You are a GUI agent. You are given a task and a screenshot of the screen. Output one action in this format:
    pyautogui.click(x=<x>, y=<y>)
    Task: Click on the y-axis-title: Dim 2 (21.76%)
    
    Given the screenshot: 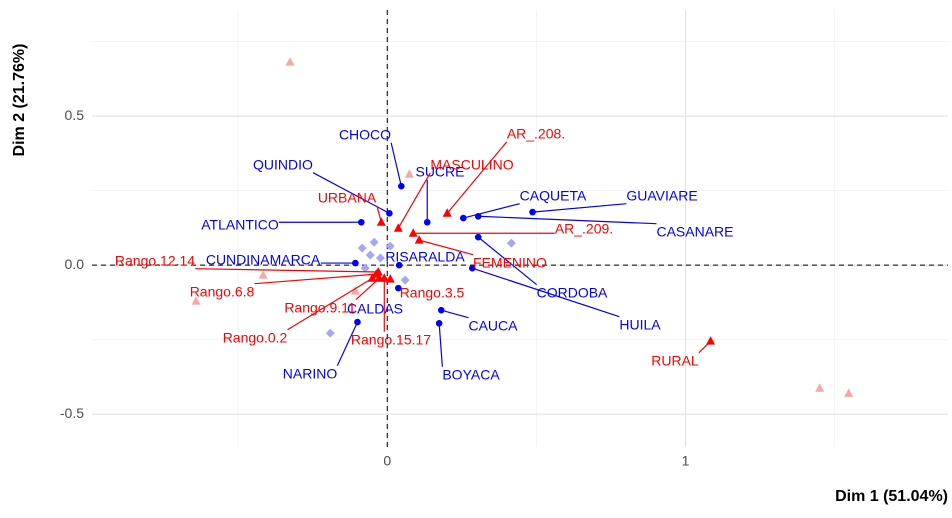 What is the action you would take?
    pyautogui.click(x=19, y=100)
    